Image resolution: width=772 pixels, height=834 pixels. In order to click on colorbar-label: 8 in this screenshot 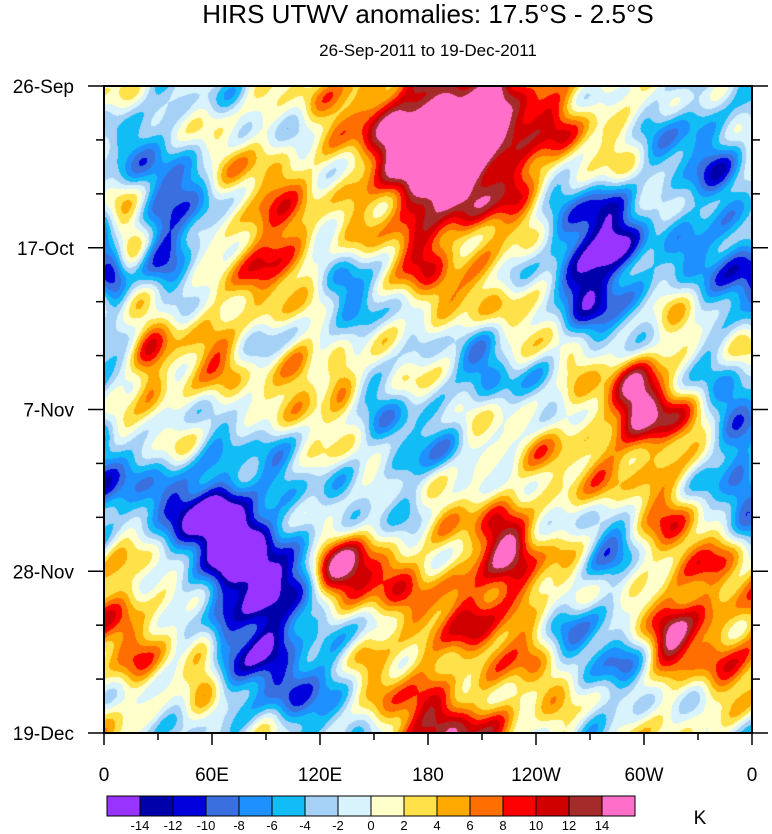, I will do `click(502, 825)`.